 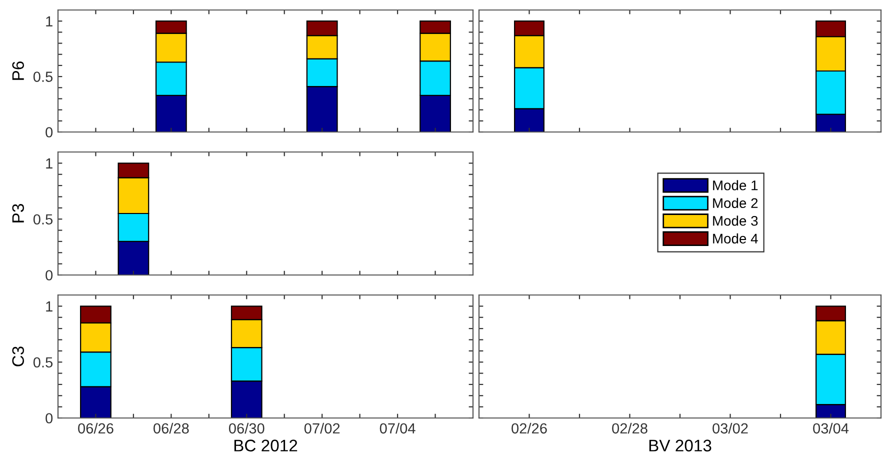 What do you see at coordinates (630, 428) in the screenshot?
I see `x-tick-label: 02/28` at bounding box center [630, 428].